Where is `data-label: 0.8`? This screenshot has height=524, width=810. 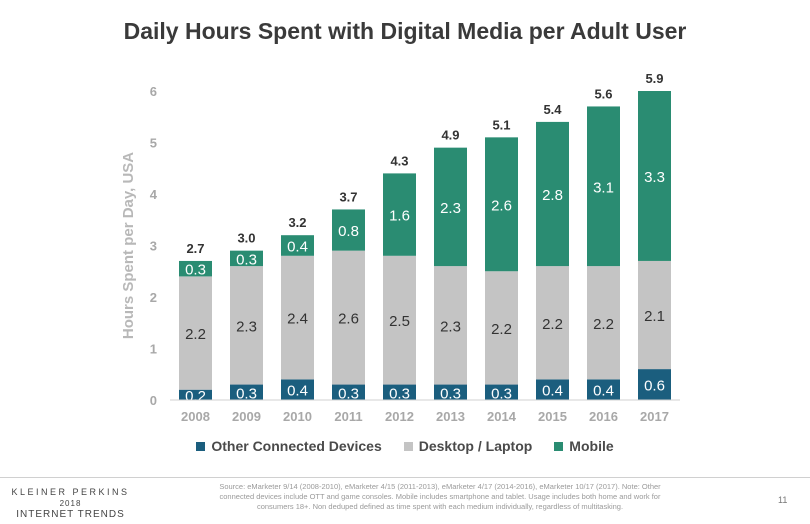
data-label: 0.8 is located at coordinates (348, 231).